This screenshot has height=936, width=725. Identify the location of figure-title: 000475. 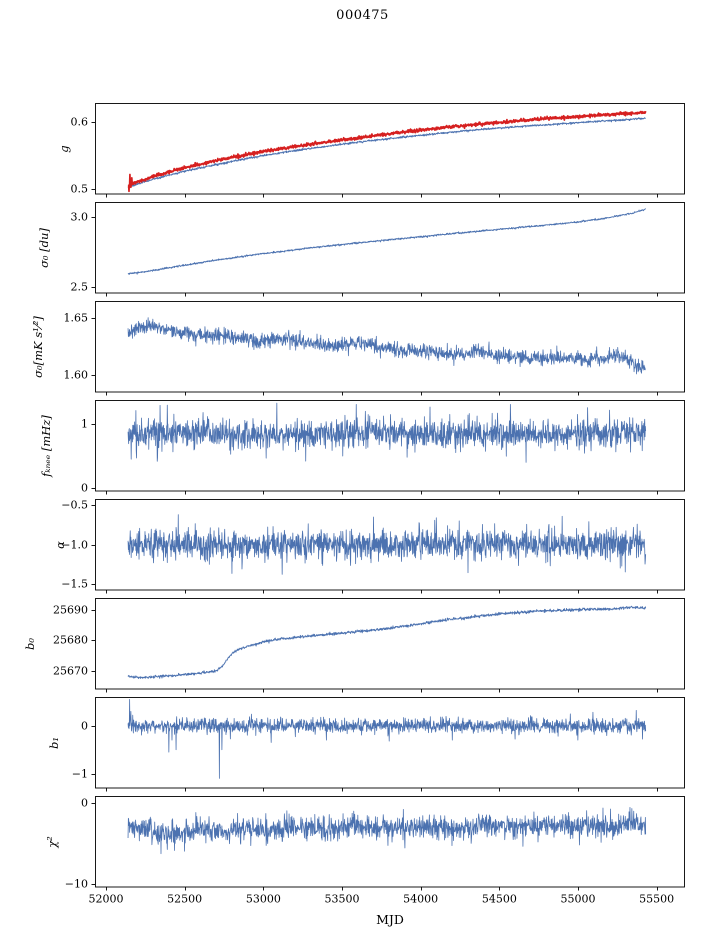
(362, 15).